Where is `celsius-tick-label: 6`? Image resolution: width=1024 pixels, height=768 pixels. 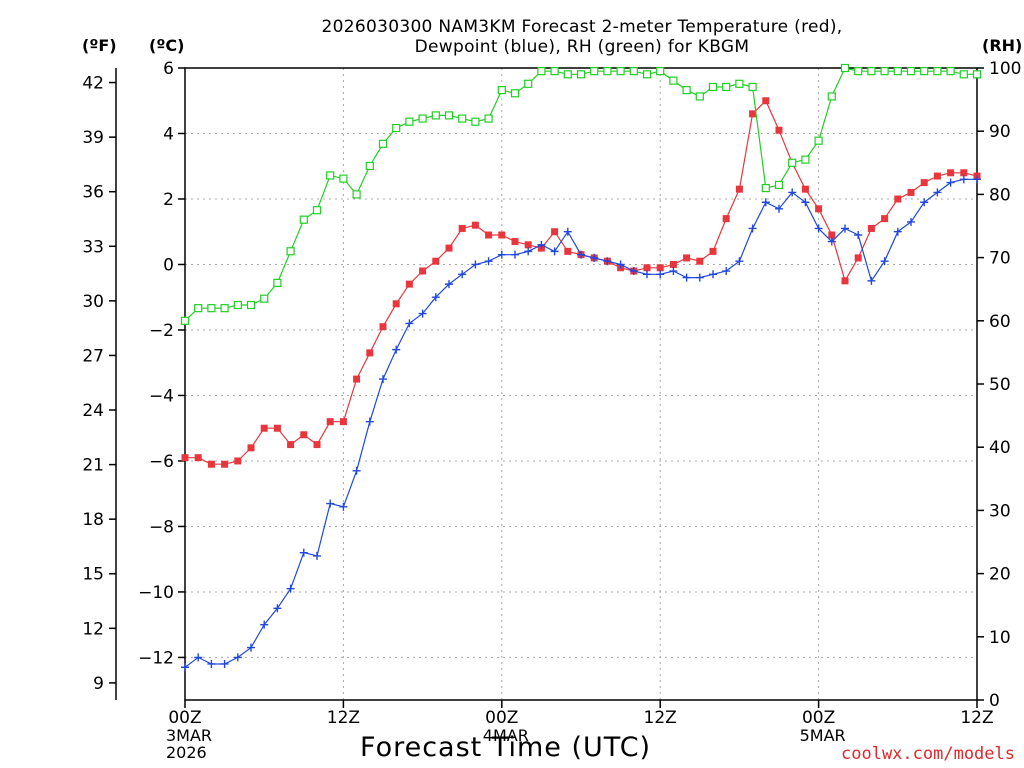
celsius-tick-label: 6 is located at coordinates (168, 69).